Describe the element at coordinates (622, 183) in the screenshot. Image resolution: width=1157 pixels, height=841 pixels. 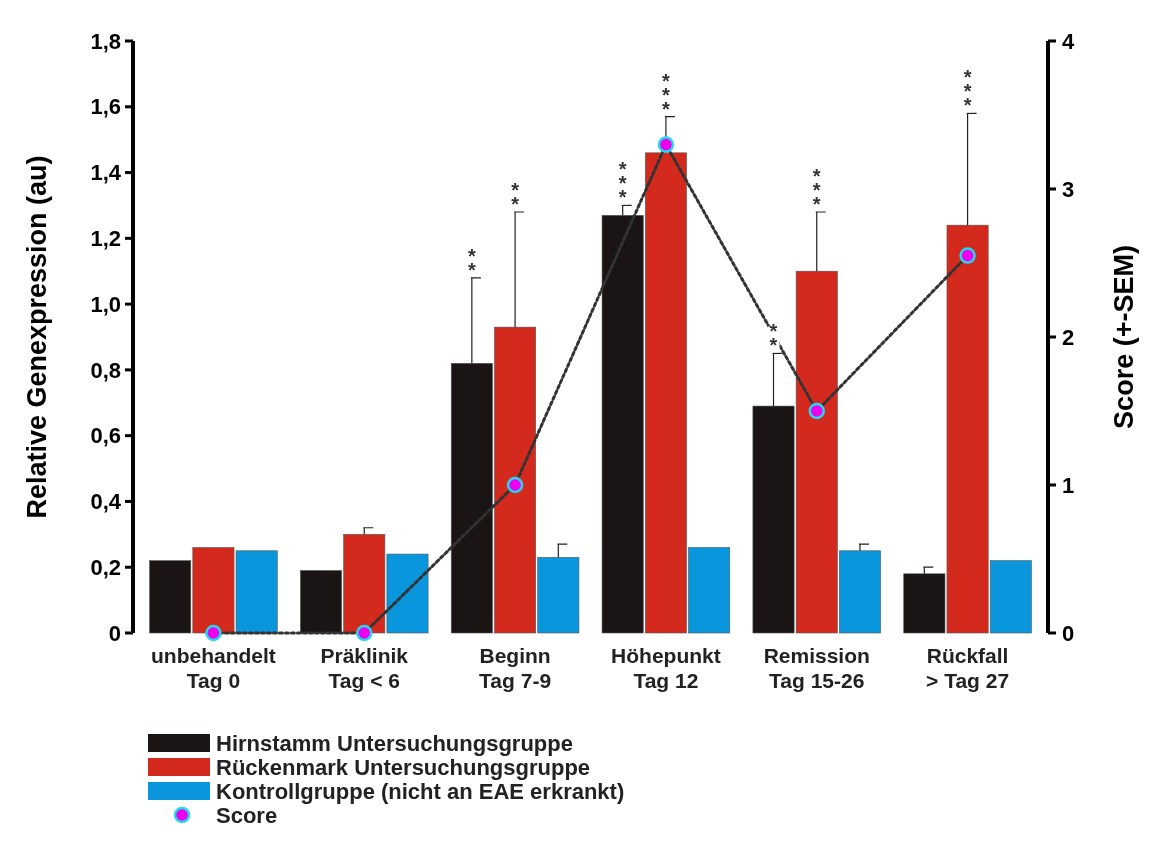
I see `annotation: * **` at that location.